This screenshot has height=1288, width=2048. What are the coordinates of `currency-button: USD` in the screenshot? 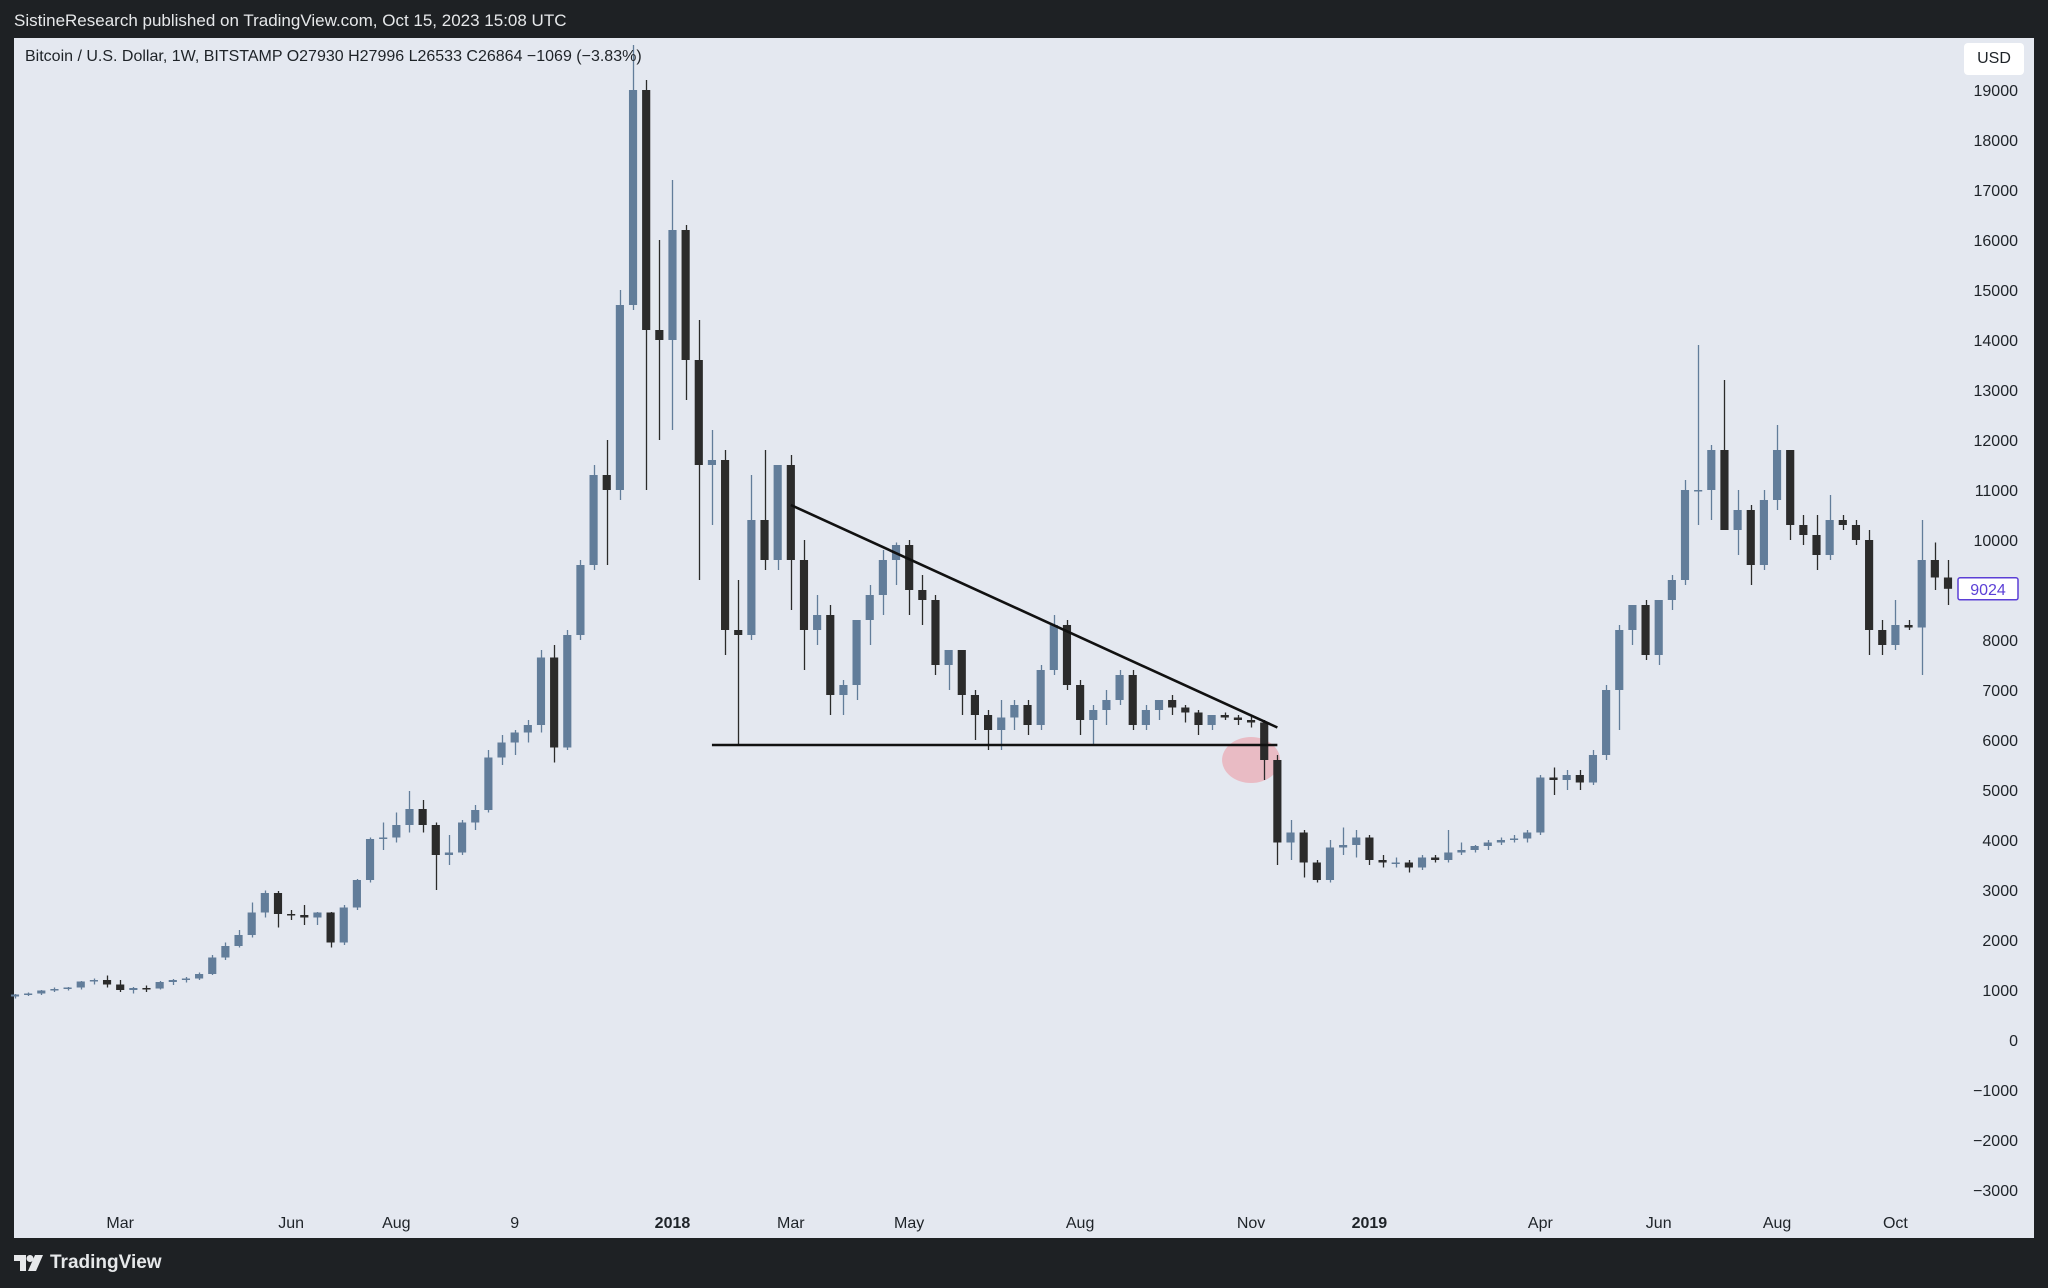 It's located at (1994, 59).